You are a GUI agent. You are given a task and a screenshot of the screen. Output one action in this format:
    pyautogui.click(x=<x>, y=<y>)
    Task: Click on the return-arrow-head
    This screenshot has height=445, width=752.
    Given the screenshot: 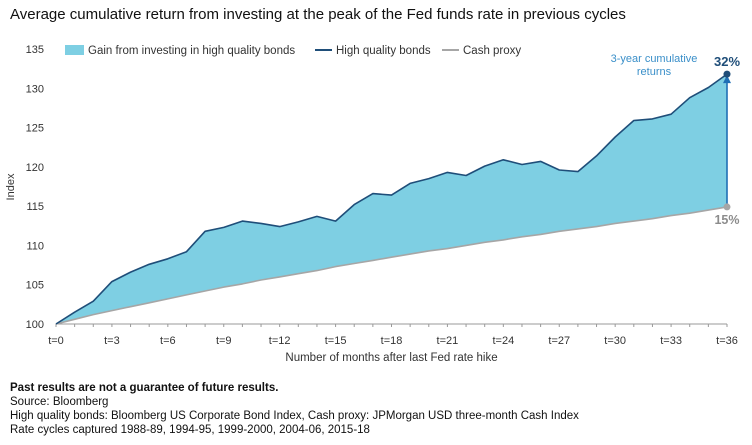 What is the action you would take?
    pyautogui.click(x=727, y=79)
    